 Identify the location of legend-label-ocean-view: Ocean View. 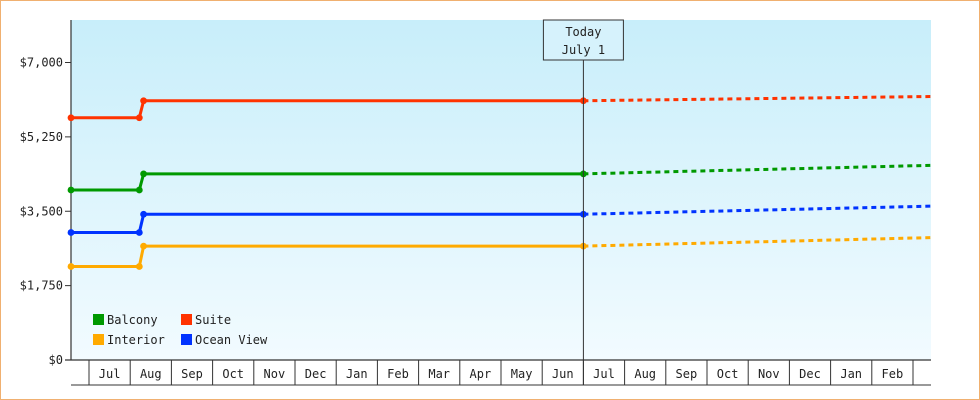
(231, 340).